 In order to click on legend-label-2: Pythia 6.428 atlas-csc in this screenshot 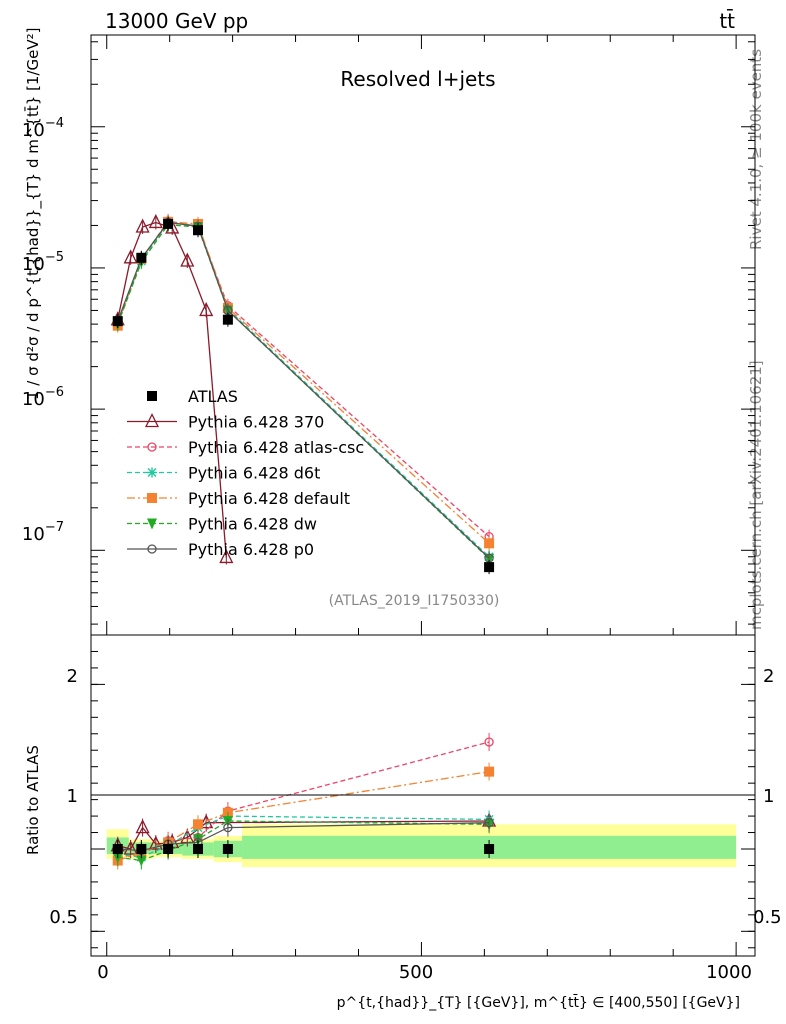, I will do `click(276, 447)`.